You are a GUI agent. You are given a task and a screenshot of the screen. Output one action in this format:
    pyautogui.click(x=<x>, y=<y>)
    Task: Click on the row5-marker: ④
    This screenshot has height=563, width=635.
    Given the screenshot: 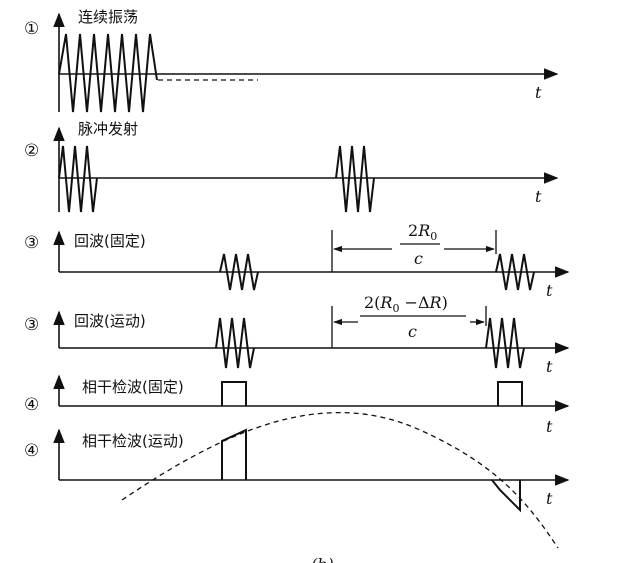 What is the action you would take?
    pyautogui.click(x=31, y=405)
    